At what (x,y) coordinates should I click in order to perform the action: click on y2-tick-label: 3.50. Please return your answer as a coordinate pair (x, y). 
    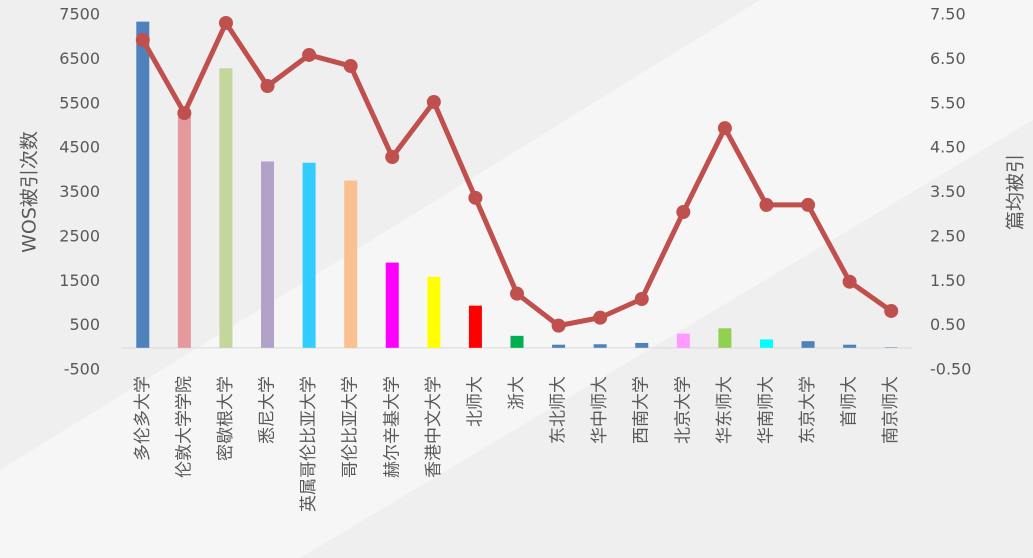
    Looking at the image, I should click on (948, 191).